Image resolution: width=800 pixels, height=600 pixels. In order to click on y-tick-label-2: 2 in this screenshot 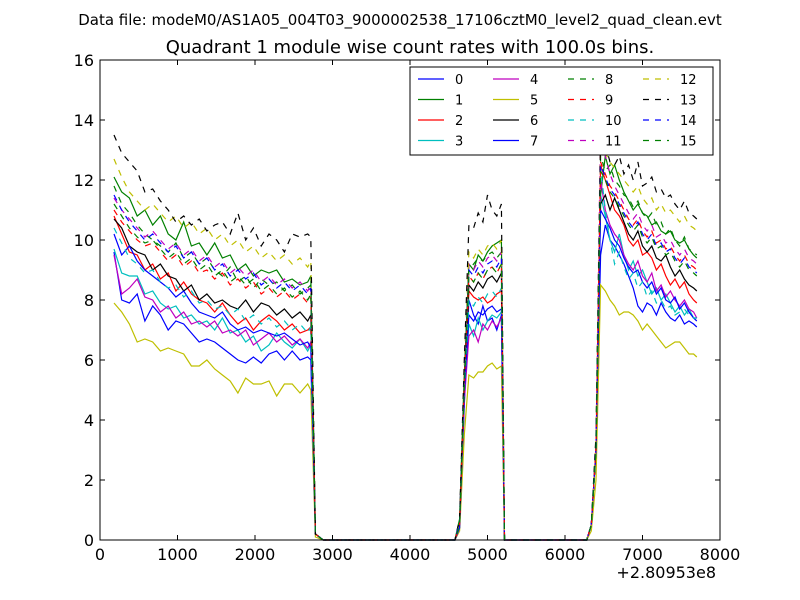, I will do `click(89, 480)`.